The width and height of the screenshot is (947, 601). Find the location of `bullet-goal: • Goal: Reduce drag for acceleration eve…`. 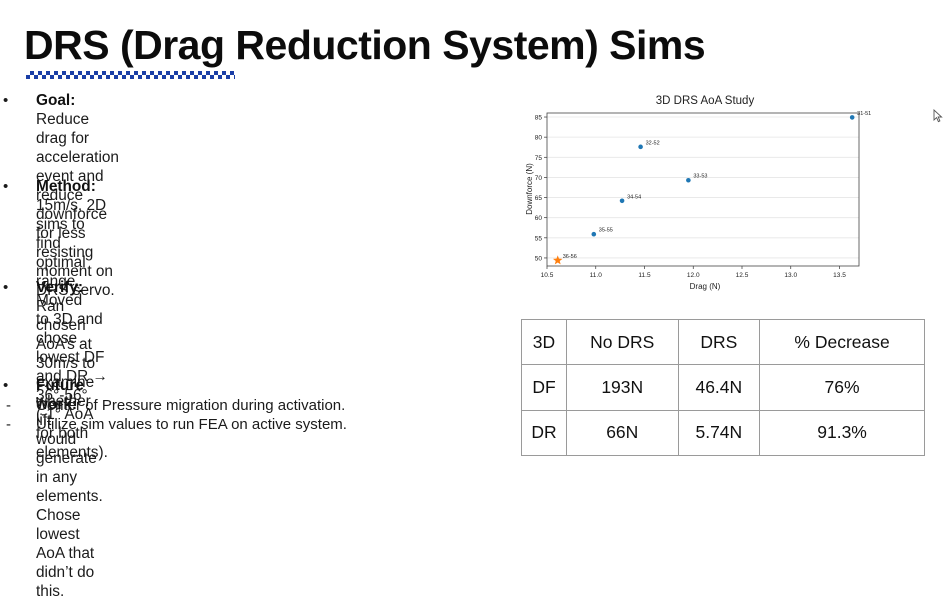

bullet-goal: • Goal: Reduce drag for acceleration eve… is located at coordinates (61, 195).